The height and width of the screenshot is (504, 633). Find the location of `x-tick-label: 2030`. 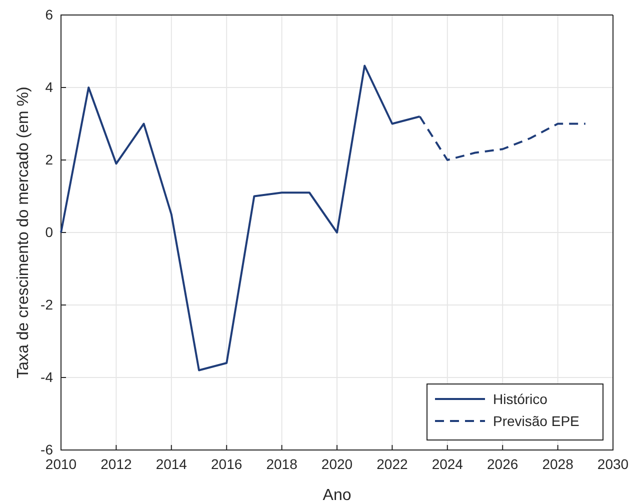

x-tick-label: 2030 is located at coordinates (613, 464).